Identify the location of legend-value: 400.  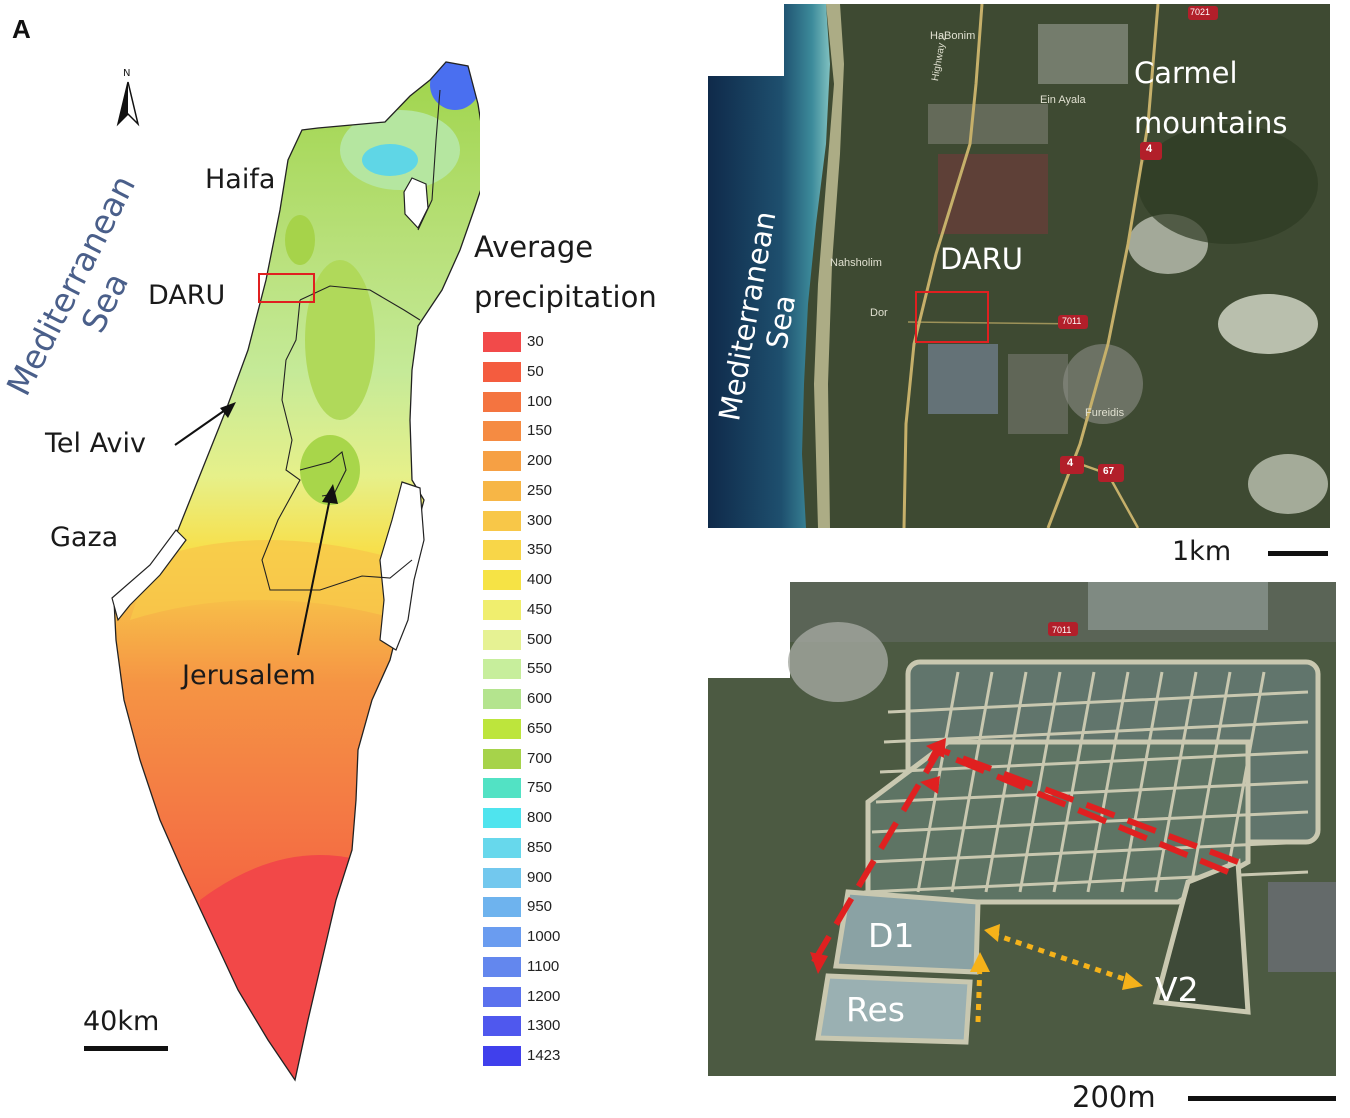
(540, 579).